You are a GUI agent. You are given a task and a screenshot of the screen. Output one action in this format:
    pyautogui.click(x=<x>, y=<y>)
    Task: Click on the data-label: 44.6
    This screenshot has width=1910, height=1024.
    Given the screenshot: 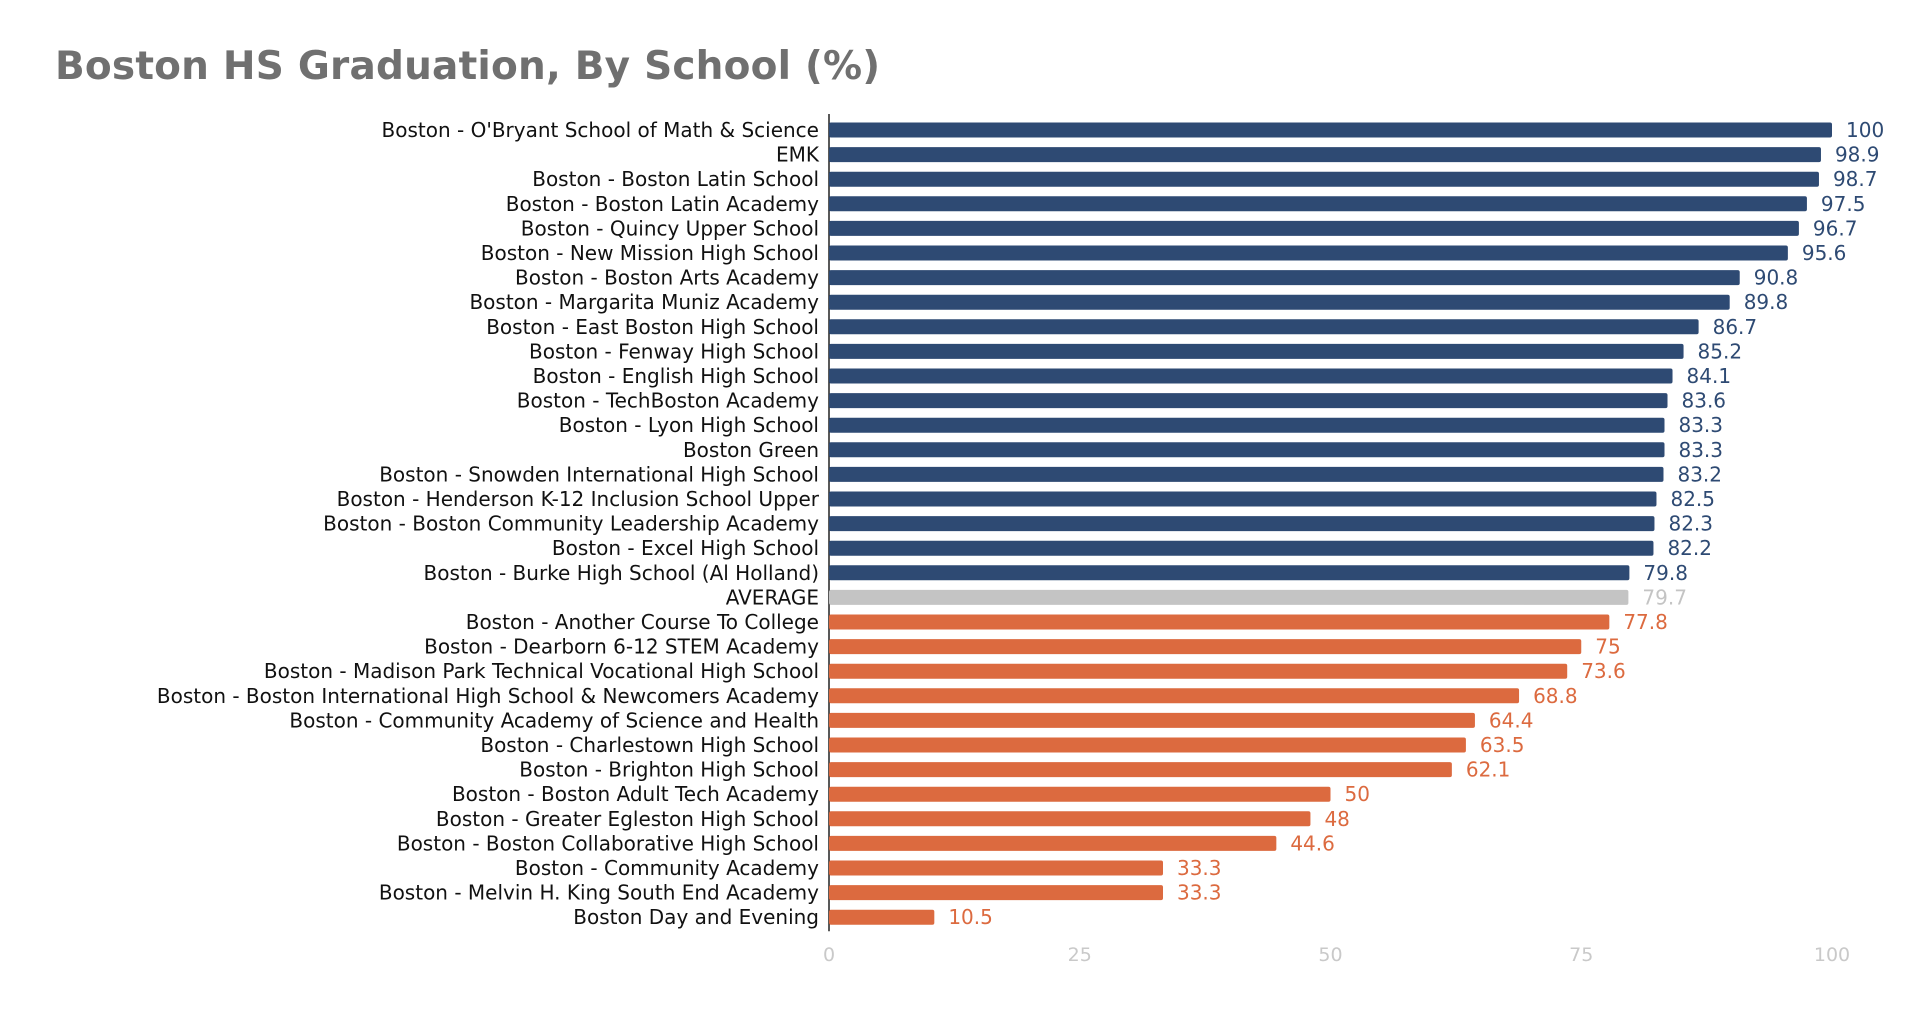 What is the action you would take?
    pyautogui.click(x=1312, y=843)
    